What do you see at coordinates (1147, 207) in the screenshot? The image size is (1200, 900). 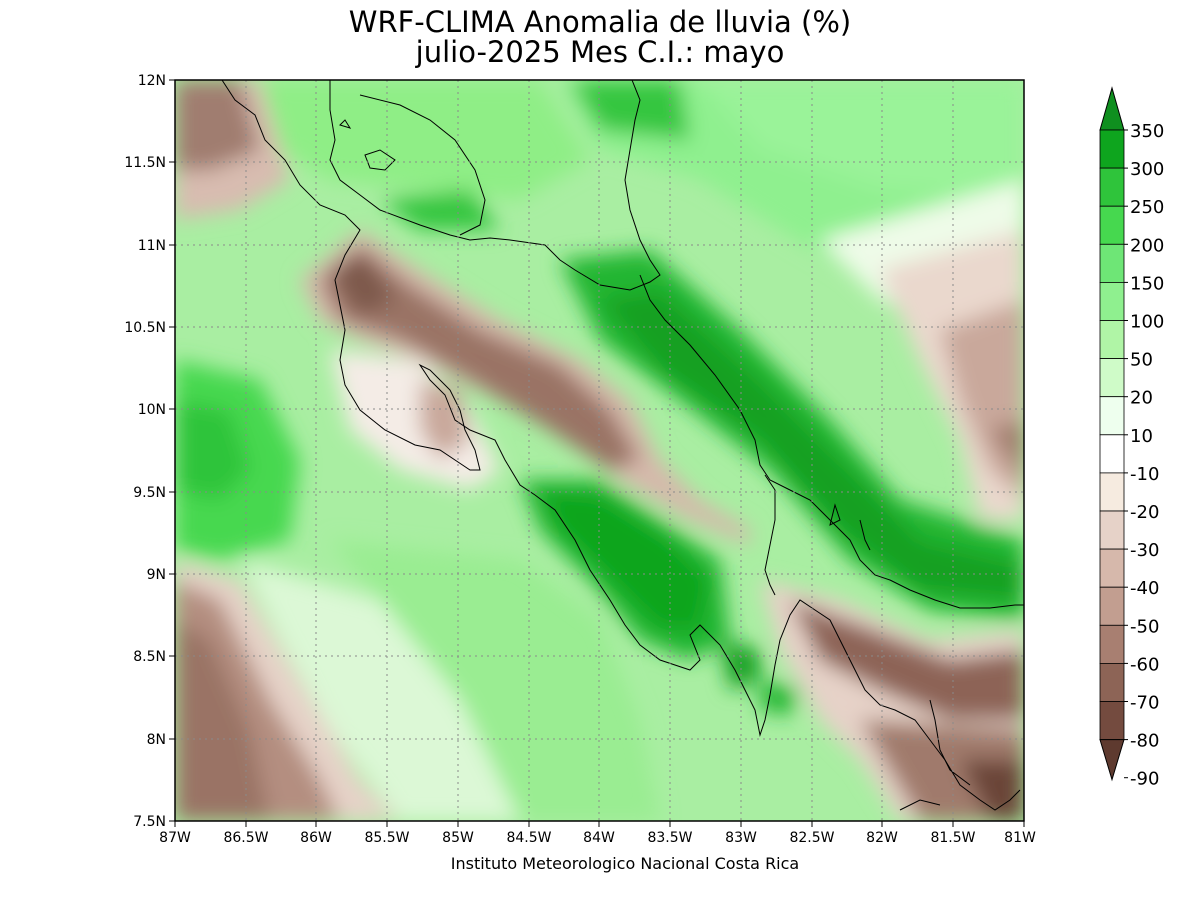 I see `colorbar-label: 250` at bounding box center [1147, 207].